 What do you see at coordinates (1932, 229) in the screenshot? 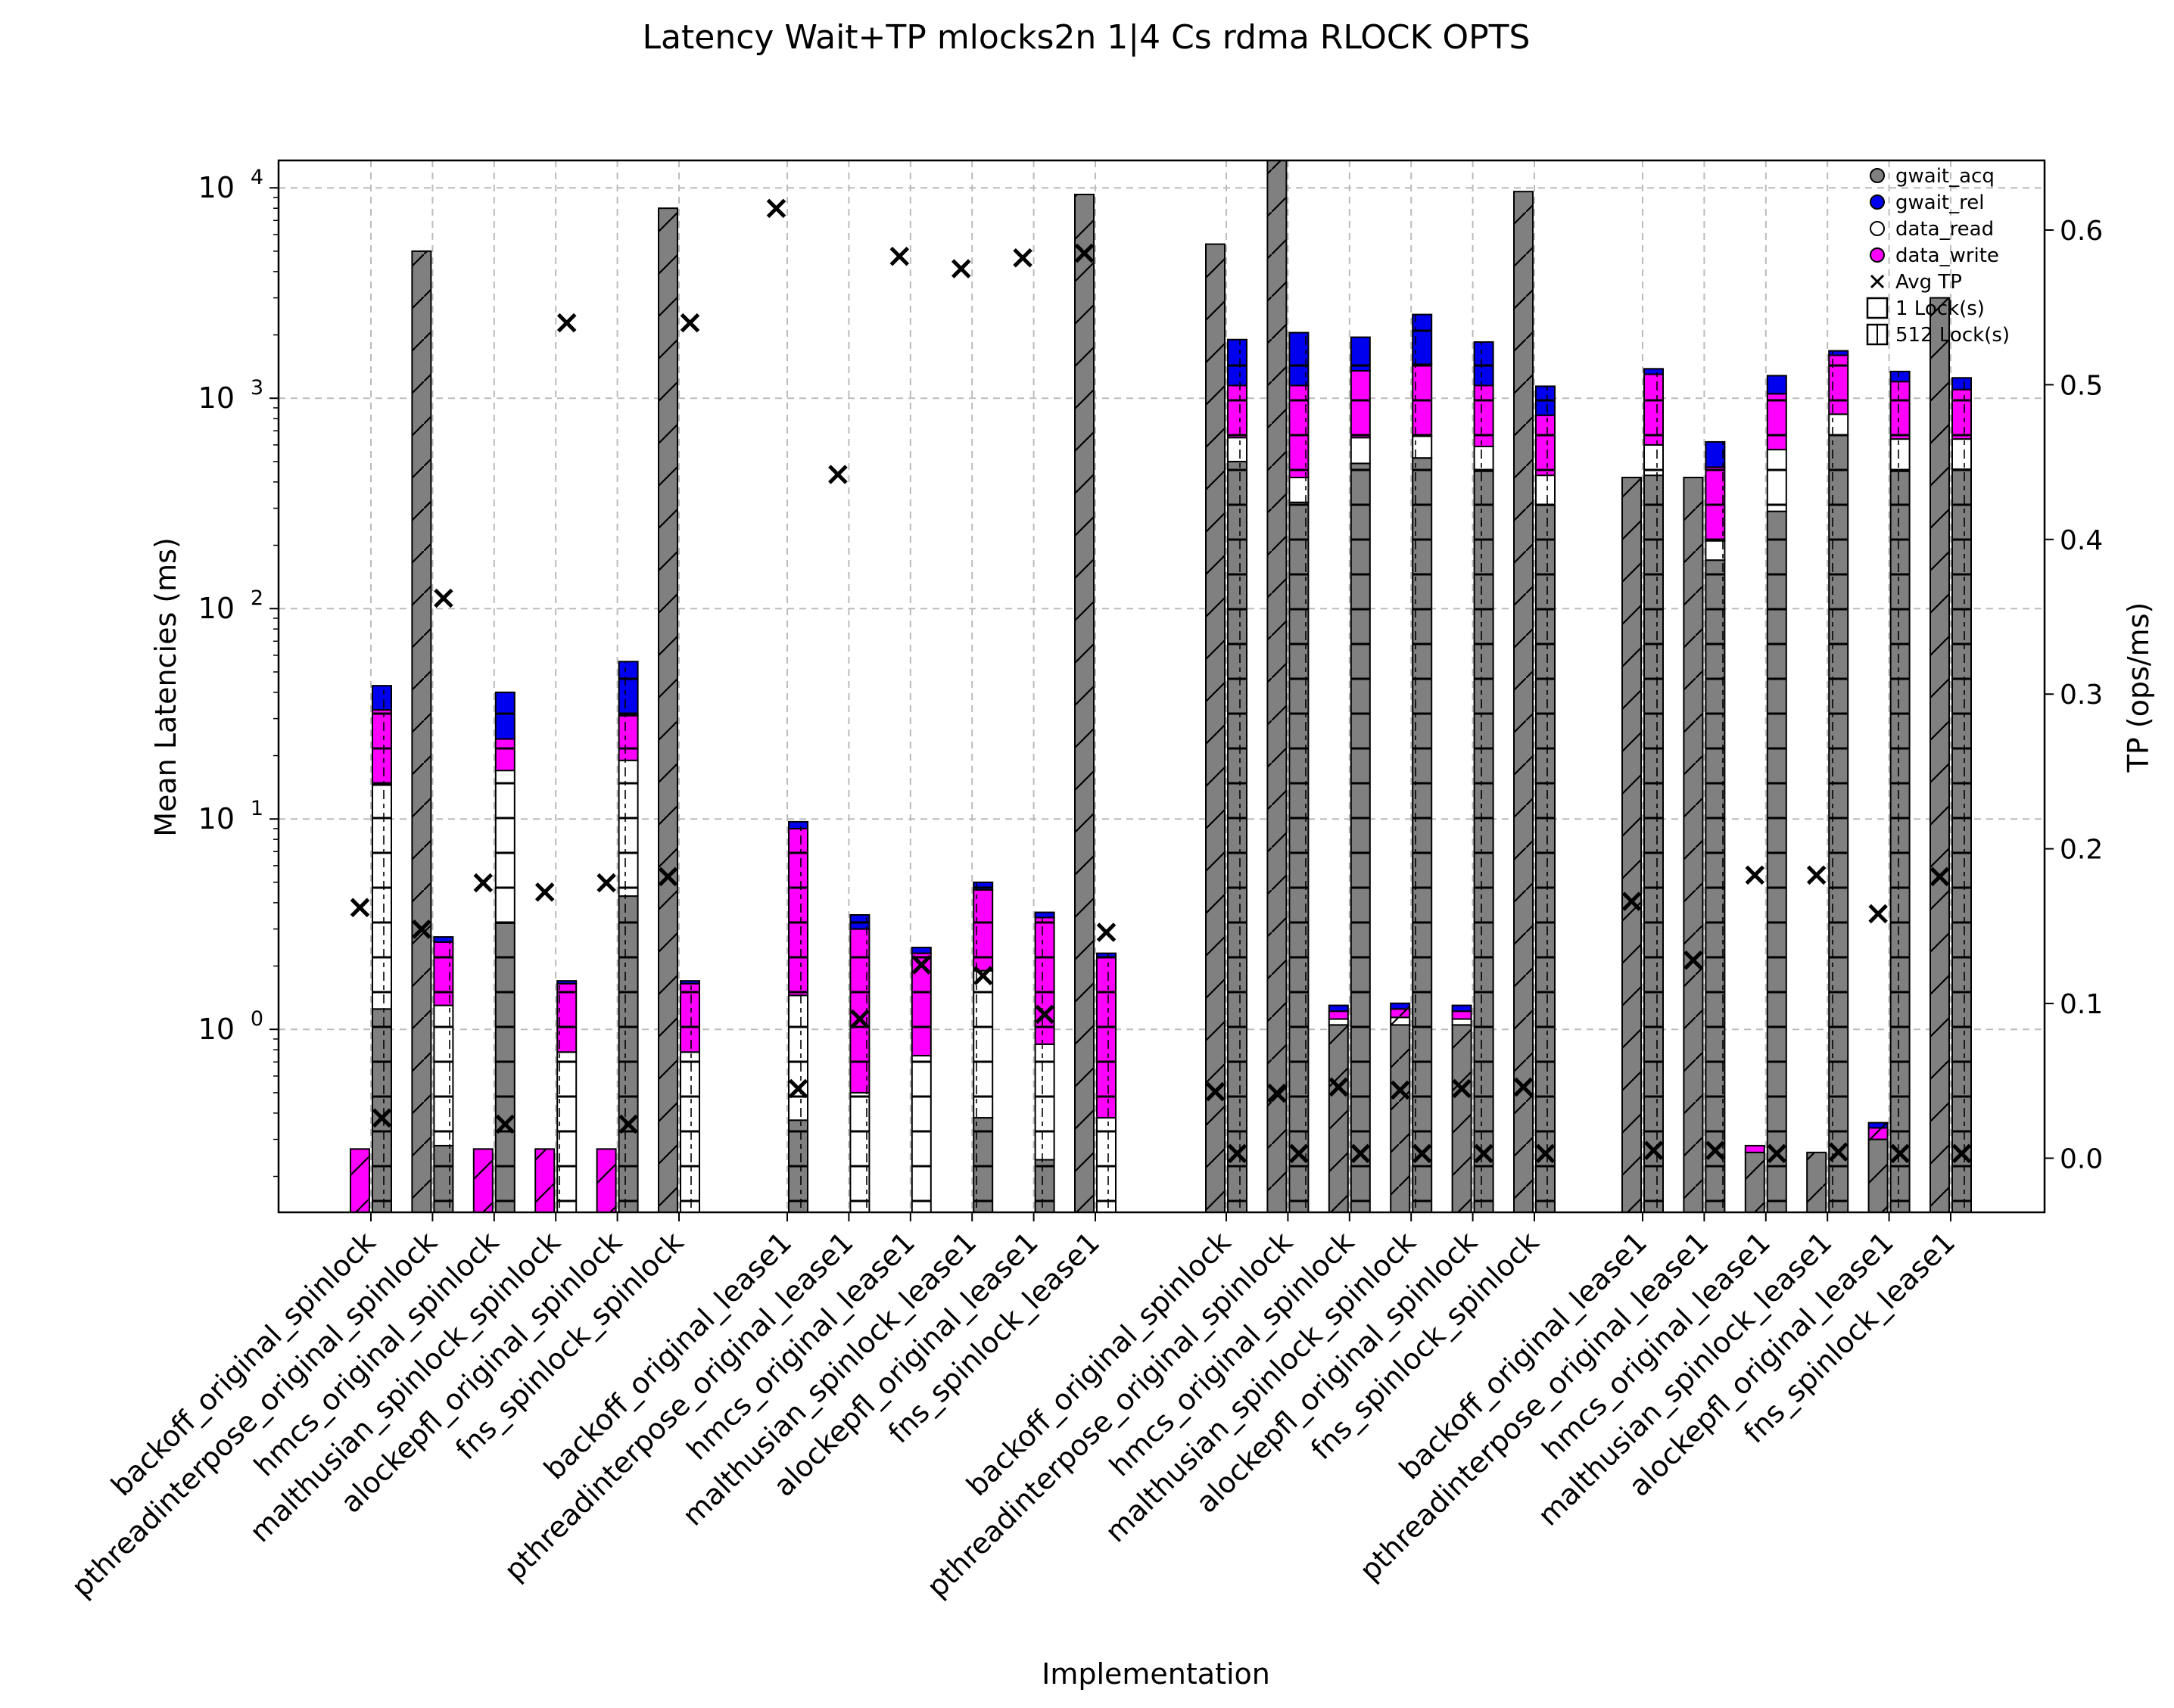
I see `legend-item: data_read` at bounding box center [1932, 229].